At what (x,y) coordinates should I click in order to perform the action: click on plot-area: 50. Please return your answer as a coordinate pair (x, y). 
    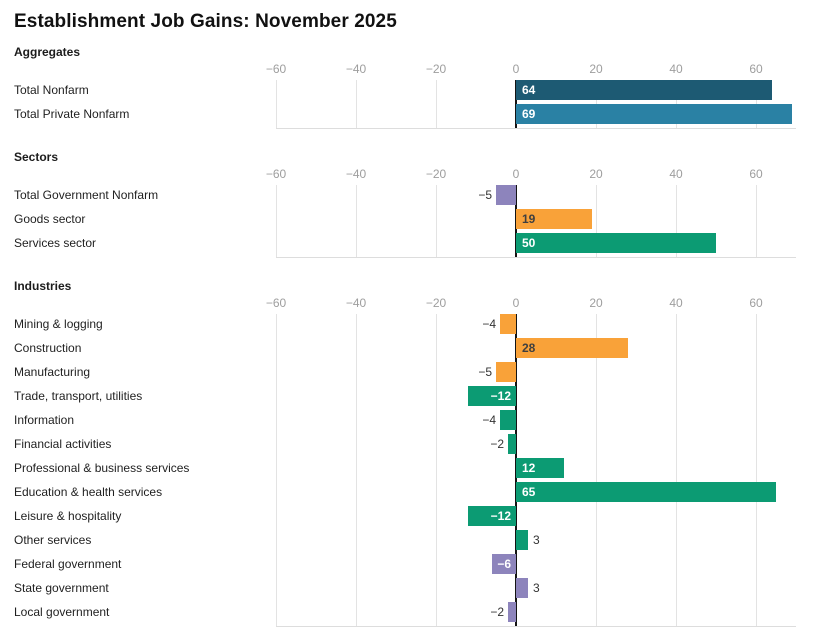
    Looking at the image, I should click on (536, 243).